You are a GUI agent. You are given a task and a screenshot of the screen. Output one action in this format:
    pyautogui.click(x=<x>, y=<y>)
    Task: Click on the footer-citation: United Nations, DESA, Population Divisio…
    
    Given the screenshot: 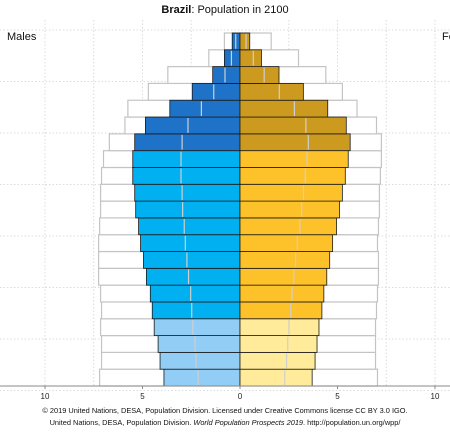 What is the action you would take?
    pyautogui.click(x=225, y=422)
    